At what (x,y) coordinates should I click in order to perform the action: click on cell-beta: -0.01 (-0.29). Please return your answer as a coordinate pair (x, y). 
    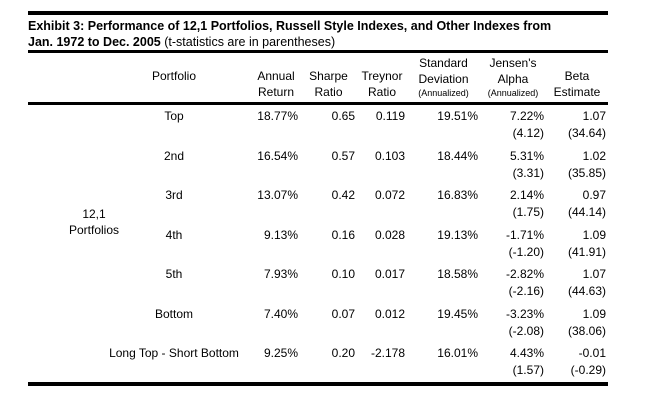
    Looking at the image, I should click on (577, 364).